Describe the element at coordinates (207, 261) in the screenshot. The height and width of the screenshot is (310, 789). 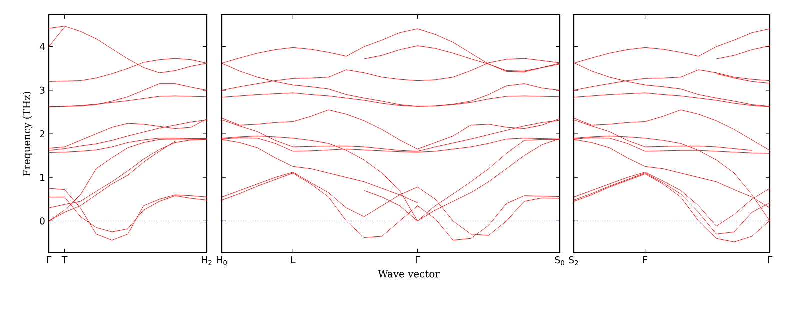
I see `x-tick-label: H$_{2}$` at that location.